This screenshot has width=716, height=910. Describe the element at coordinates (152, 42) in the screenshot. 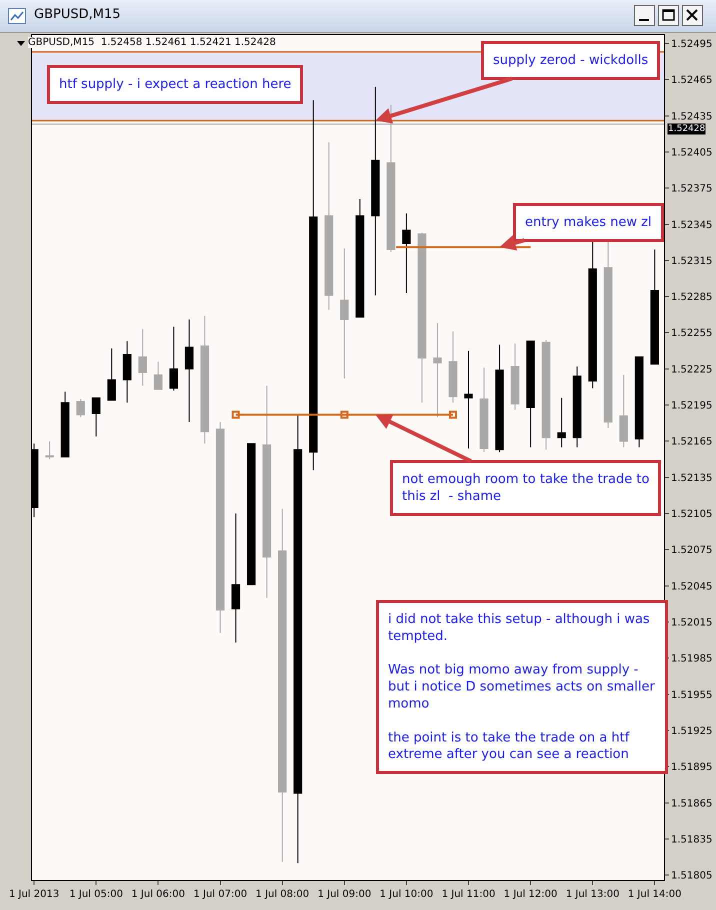

I see `chart-subtitle: GBPUSD,M15 1.52458 1.52461 1.52421 1.52428` at that location.